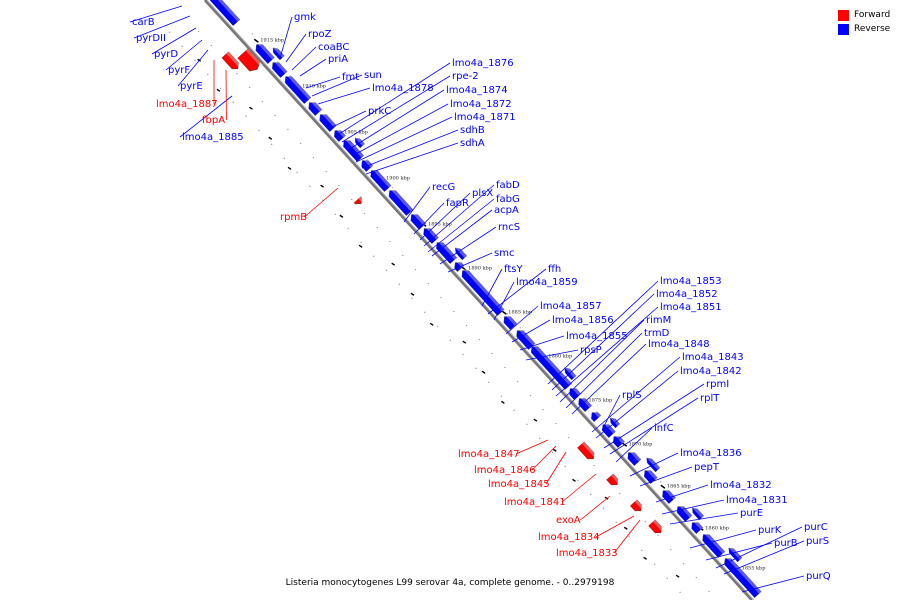  Describe the element at coordinates (457, 203) in the screenshot. I see `reverse-gene-label: fapR` at that location.